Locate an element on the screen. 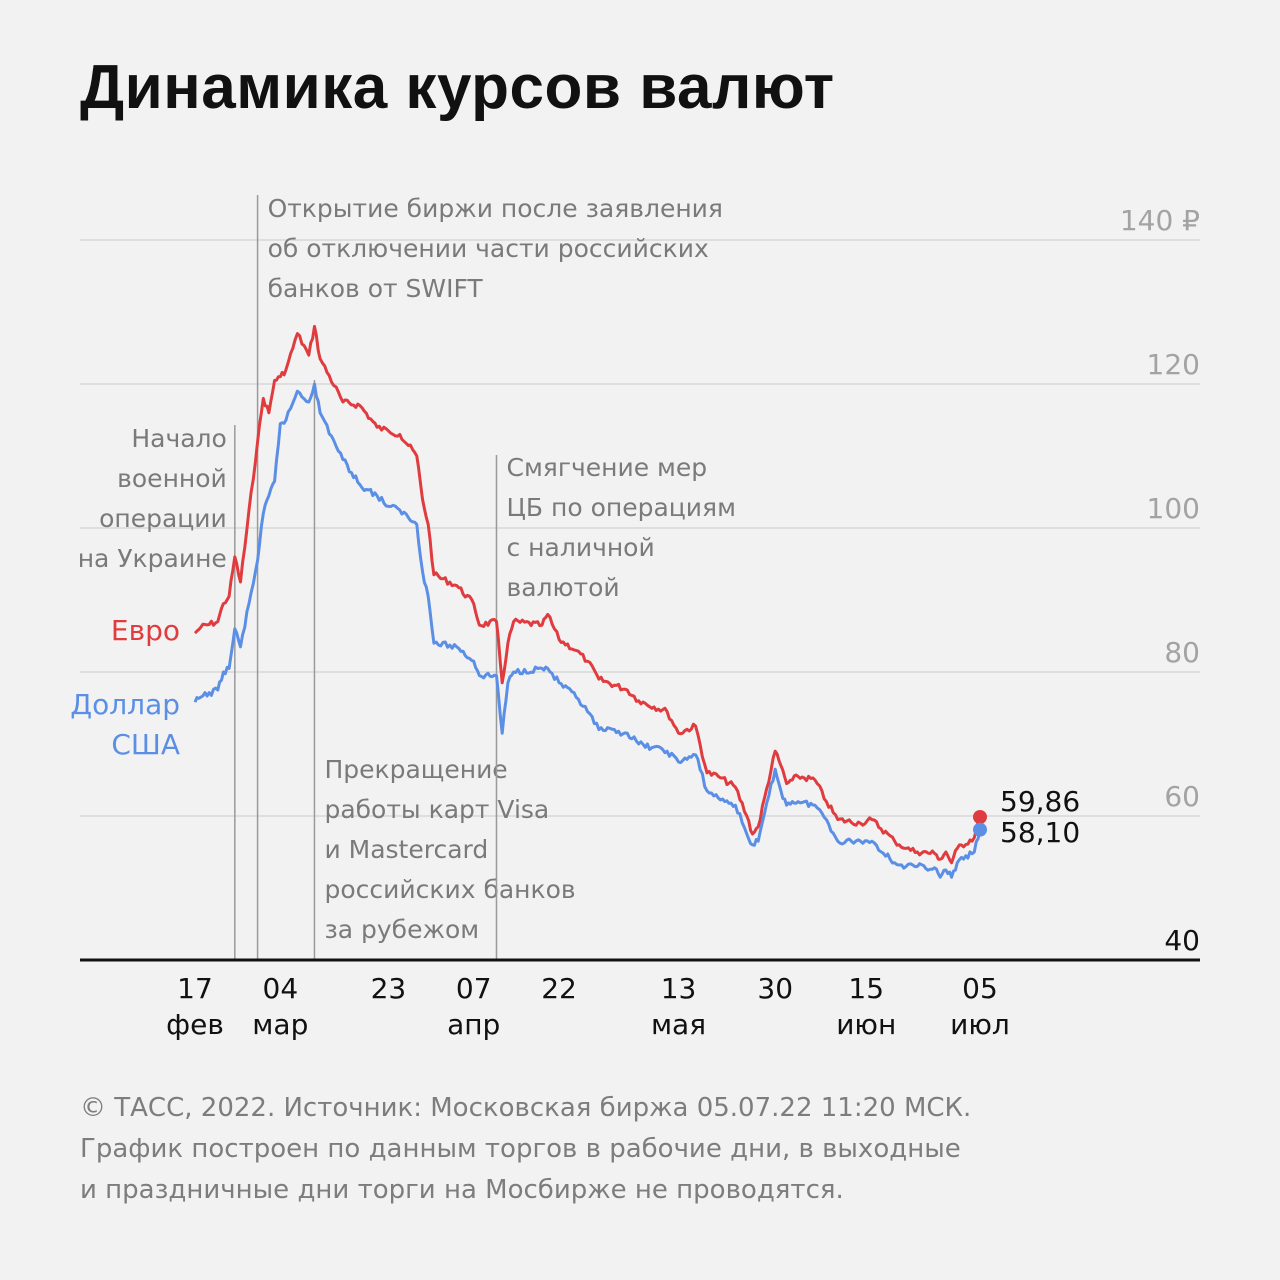 Image resolution: width=1280 pixels, height=1280 pixels. y-tick-label: 120 is located at coordinates (1173, 364).